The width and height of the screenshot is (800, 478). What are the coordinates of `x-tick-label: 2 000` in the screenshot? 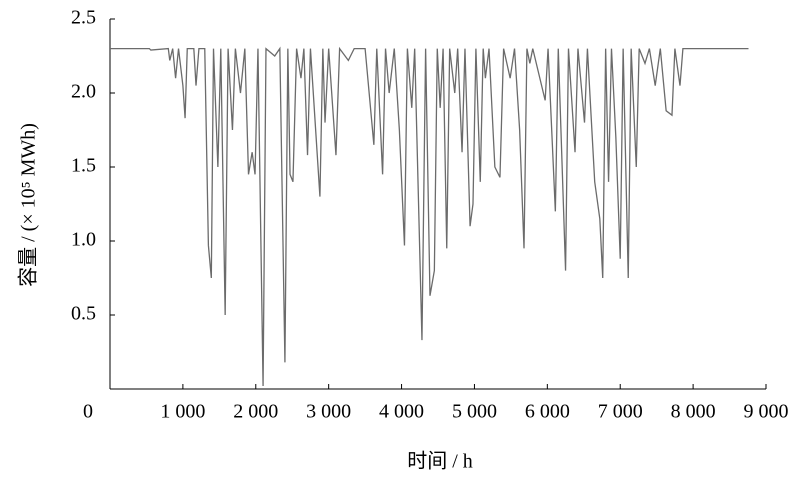 It's located at (255, 412).